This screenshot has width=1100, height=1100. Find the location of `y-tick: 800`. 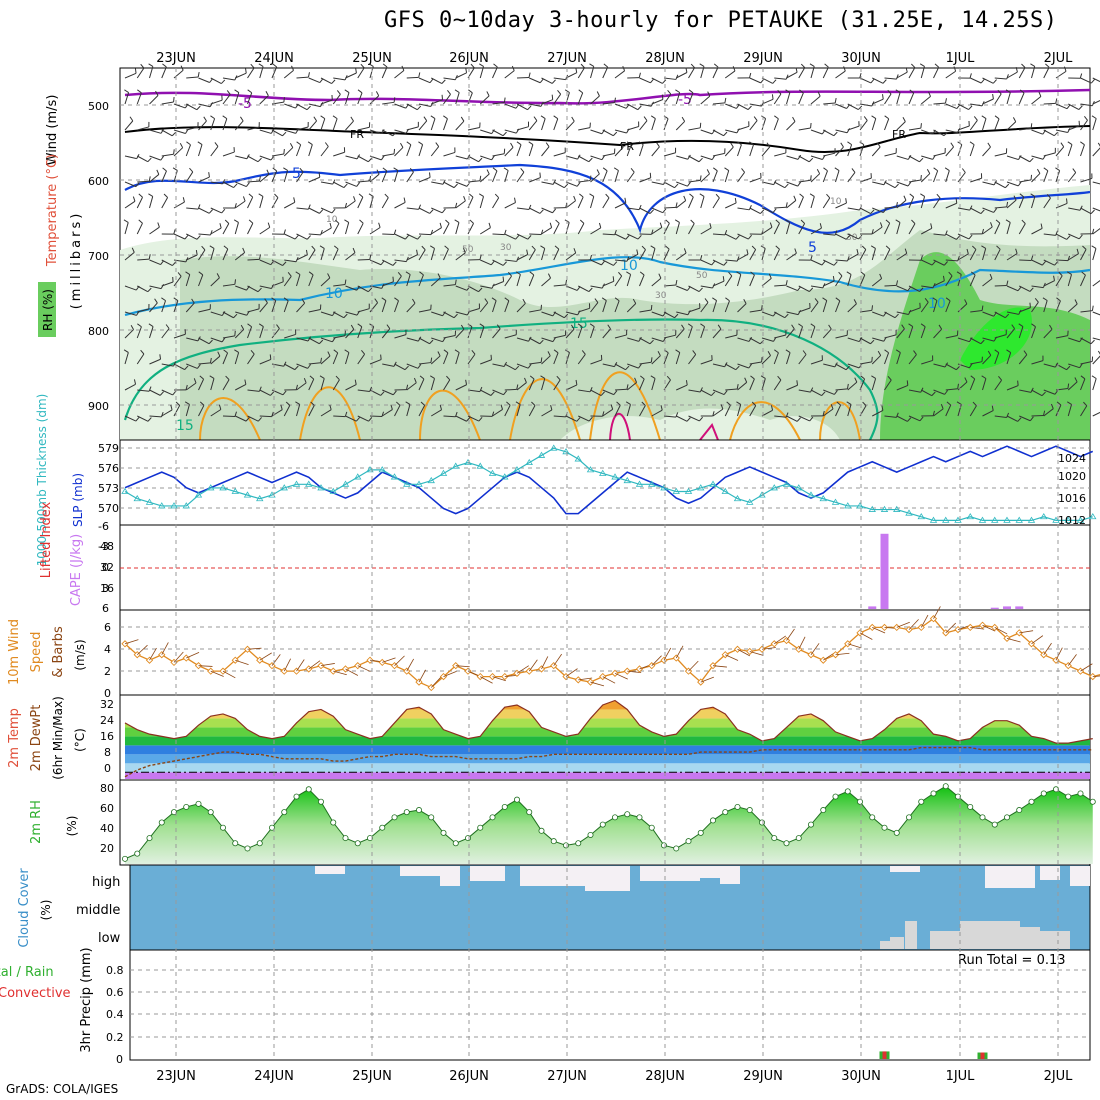

y-tick: 800 is located at coordinates (98, 331).